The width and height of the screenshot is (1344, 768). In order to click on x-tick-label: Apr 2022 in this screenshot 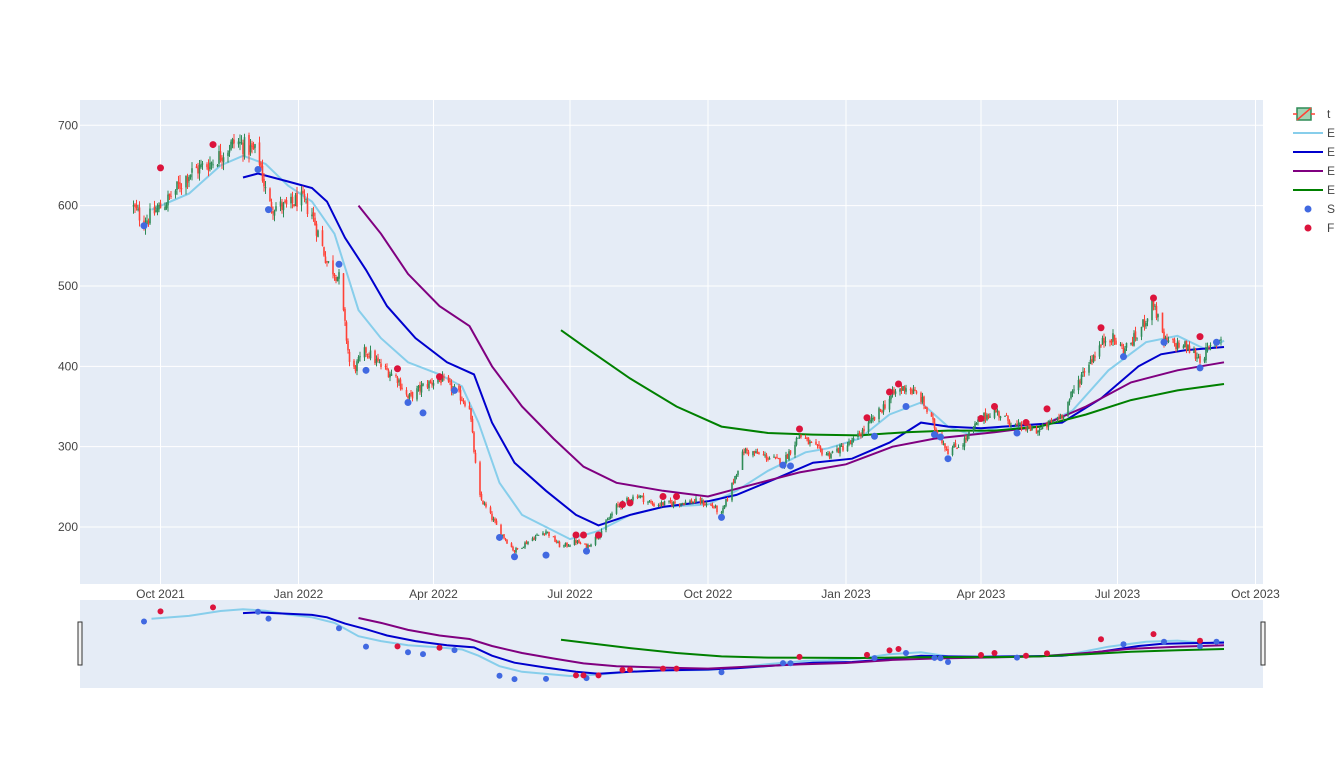, I will do `click(433, 594)`.